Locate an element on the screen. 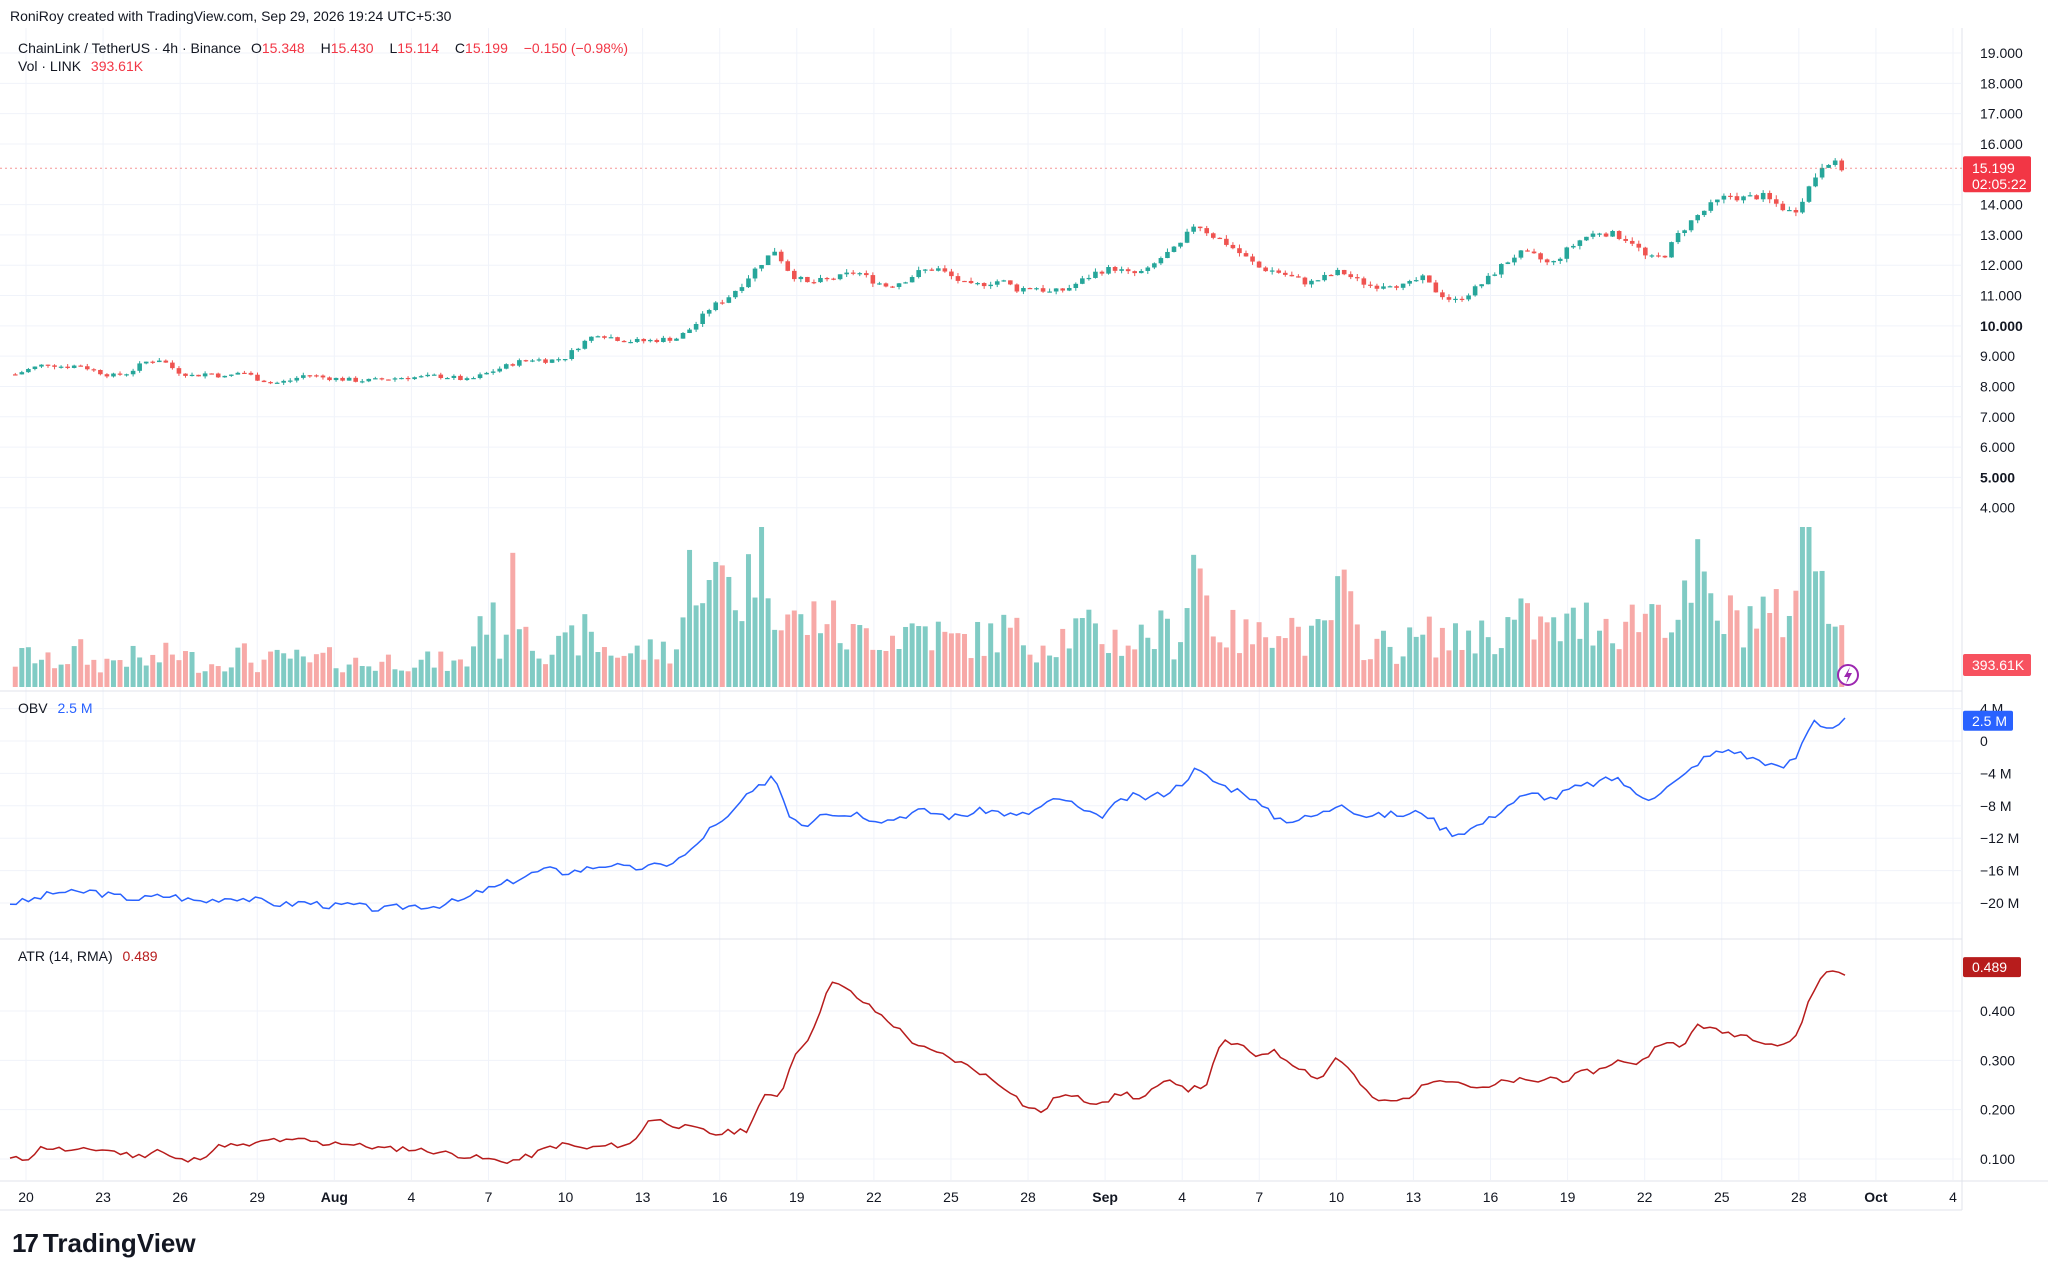  last-price-label: 15.199 is located at coordinates (1993, 168).